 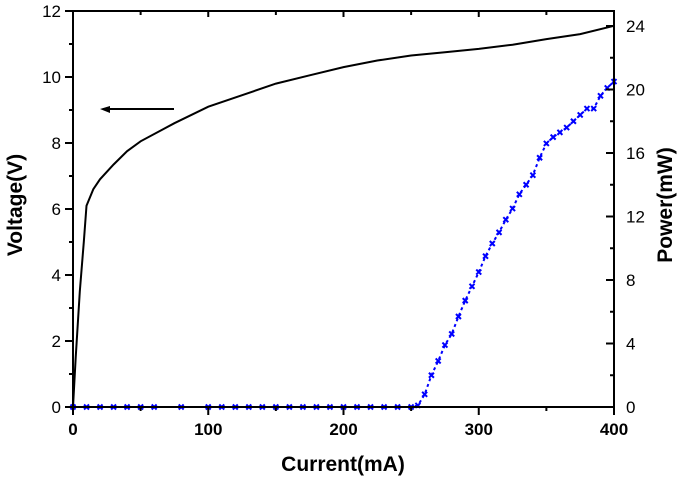 What do you see at coordinates (208, 429) in the screenshot?
I see `x-tick-label: 100` at bounding box center [208, 429].